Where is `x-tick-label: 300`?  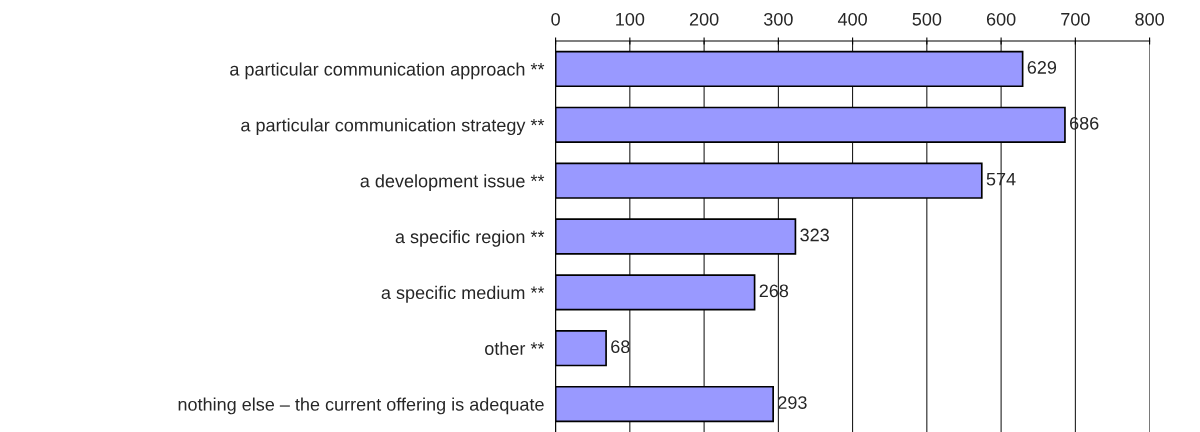
x-tick-label: 300 is located at coordinates (778, 19).